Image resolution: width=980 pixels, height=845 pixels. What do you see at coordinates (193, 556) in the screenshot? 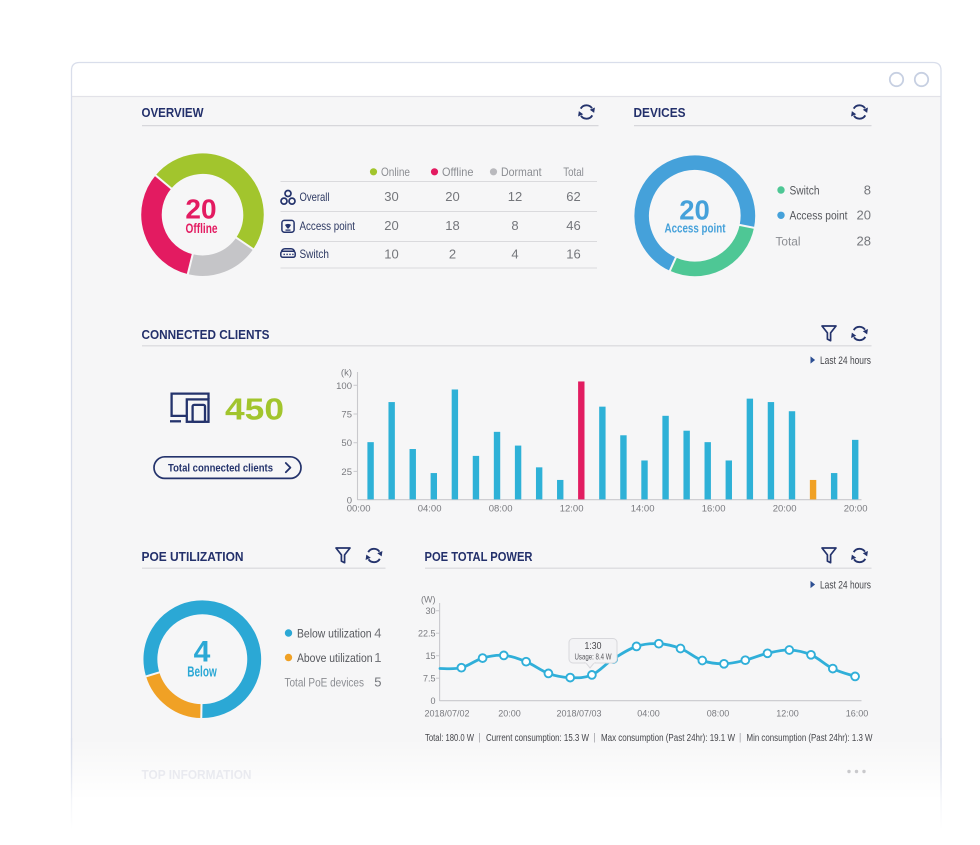
I see `svg-text: POE UTILIZATION` at bounding box center [193, 556].